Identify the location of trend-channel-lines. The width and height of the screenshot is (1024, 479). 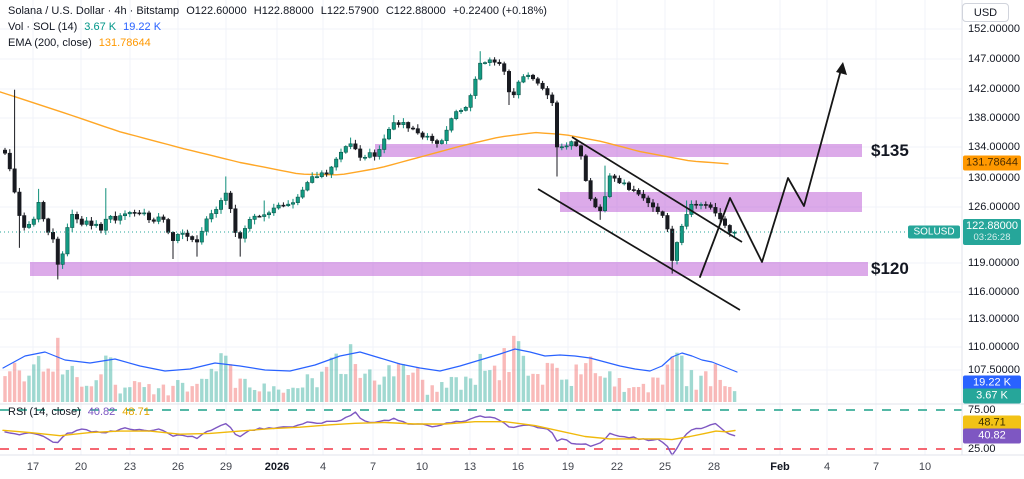
(640, 223).